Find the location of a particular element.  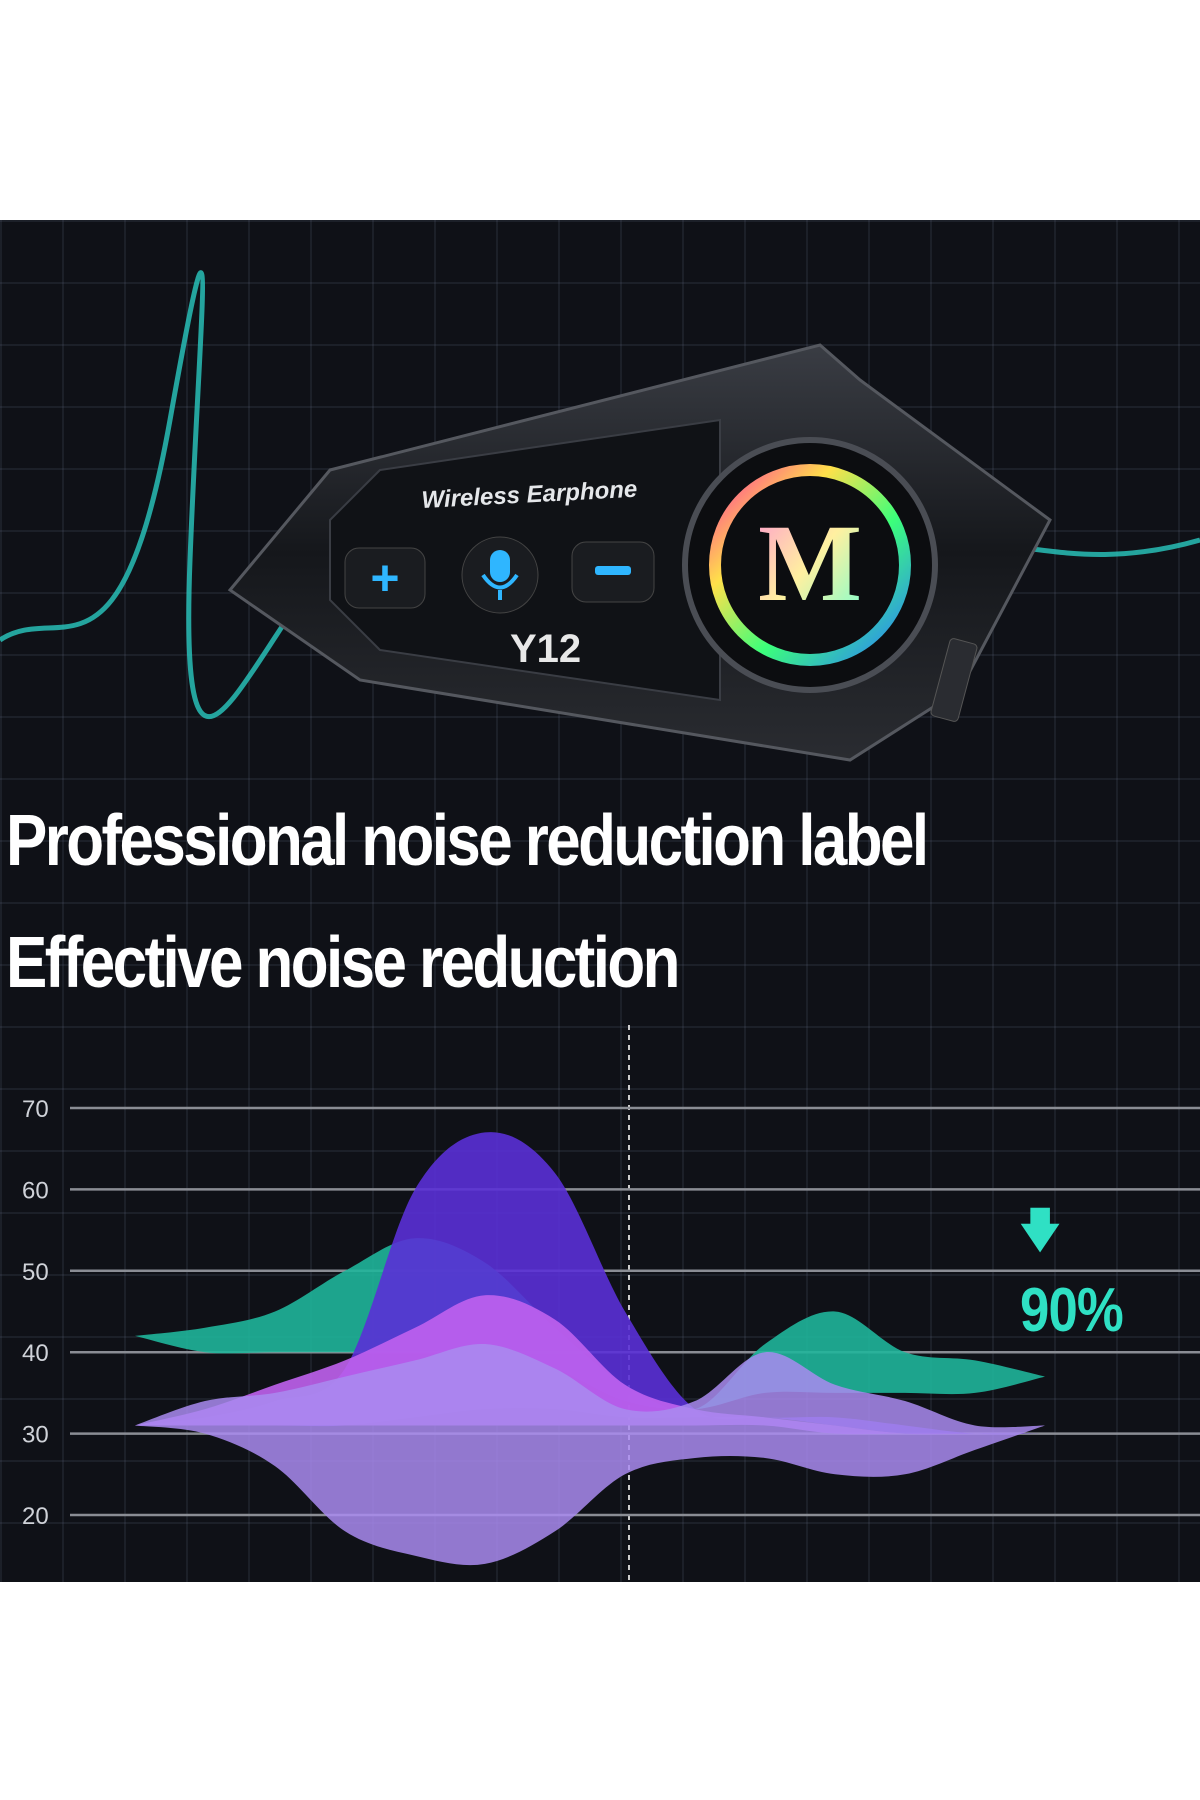

model-label: Y12 is located at coordinates (545, 649).